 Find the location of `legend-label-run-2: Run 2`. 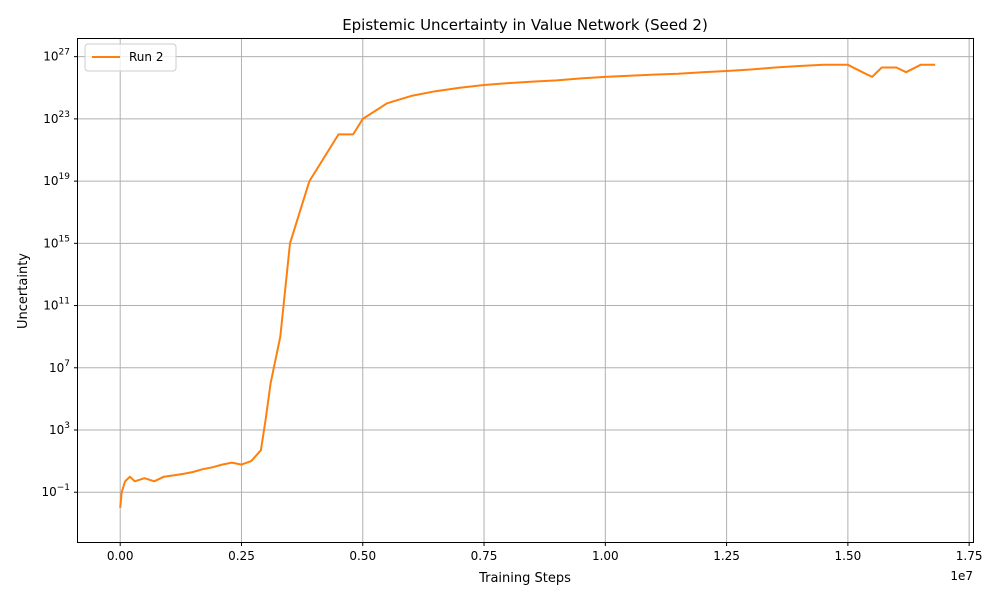

legend-label-run-2: Run 2 is located at coordinates (146, 57).